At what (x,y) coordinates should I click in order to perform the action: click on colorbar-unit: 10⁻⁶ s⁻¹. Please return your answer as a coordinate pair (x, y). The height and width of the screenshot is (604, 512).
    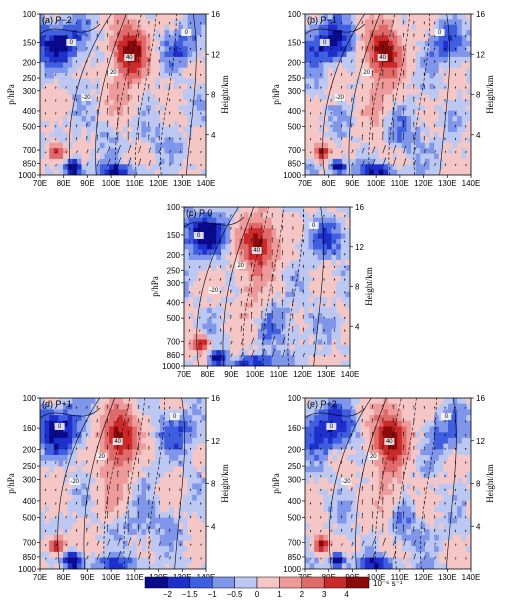
    Looking at the image, I should click on (388, 583).